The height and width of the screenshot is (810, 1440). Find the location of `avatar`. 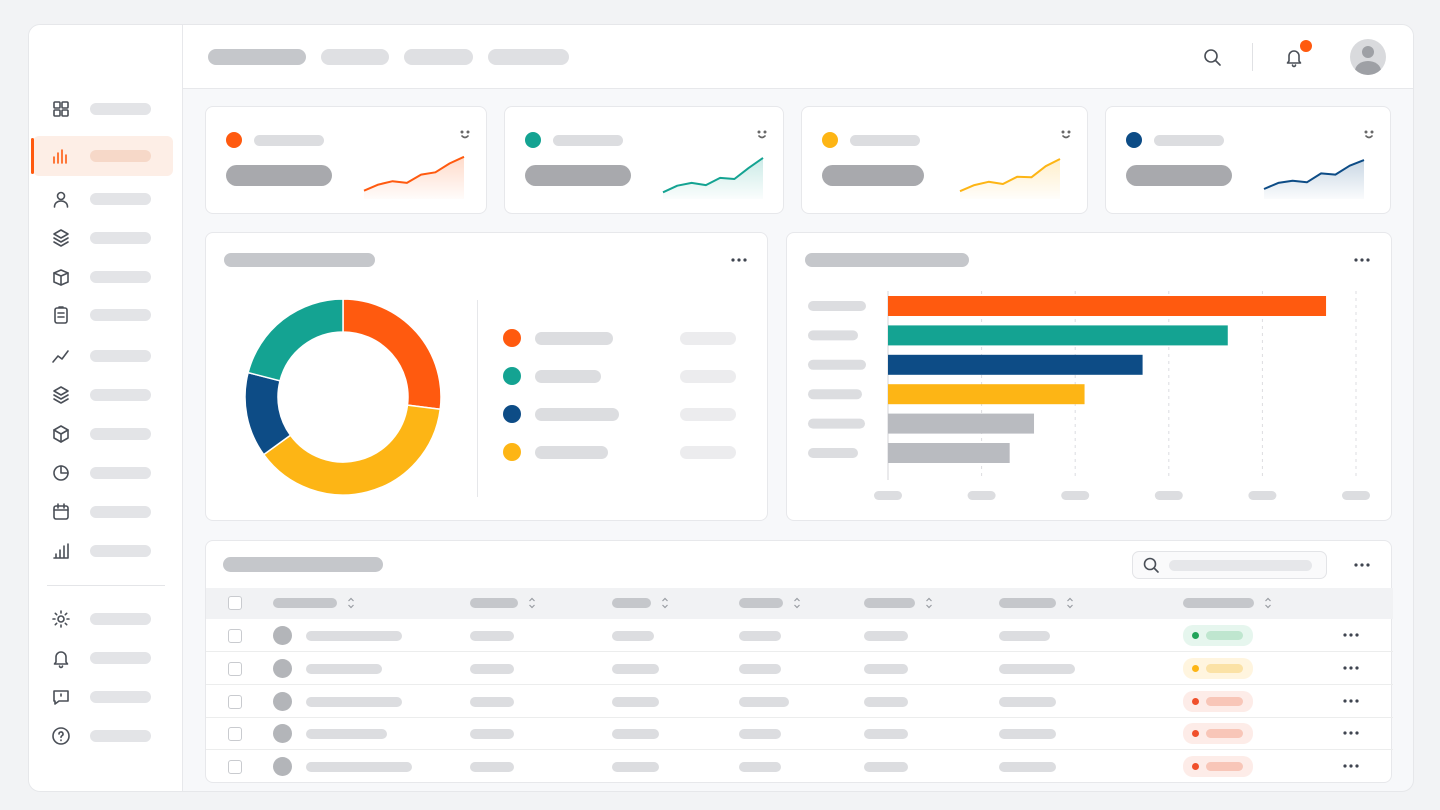

avatar is located at coordinates (1368, 57).